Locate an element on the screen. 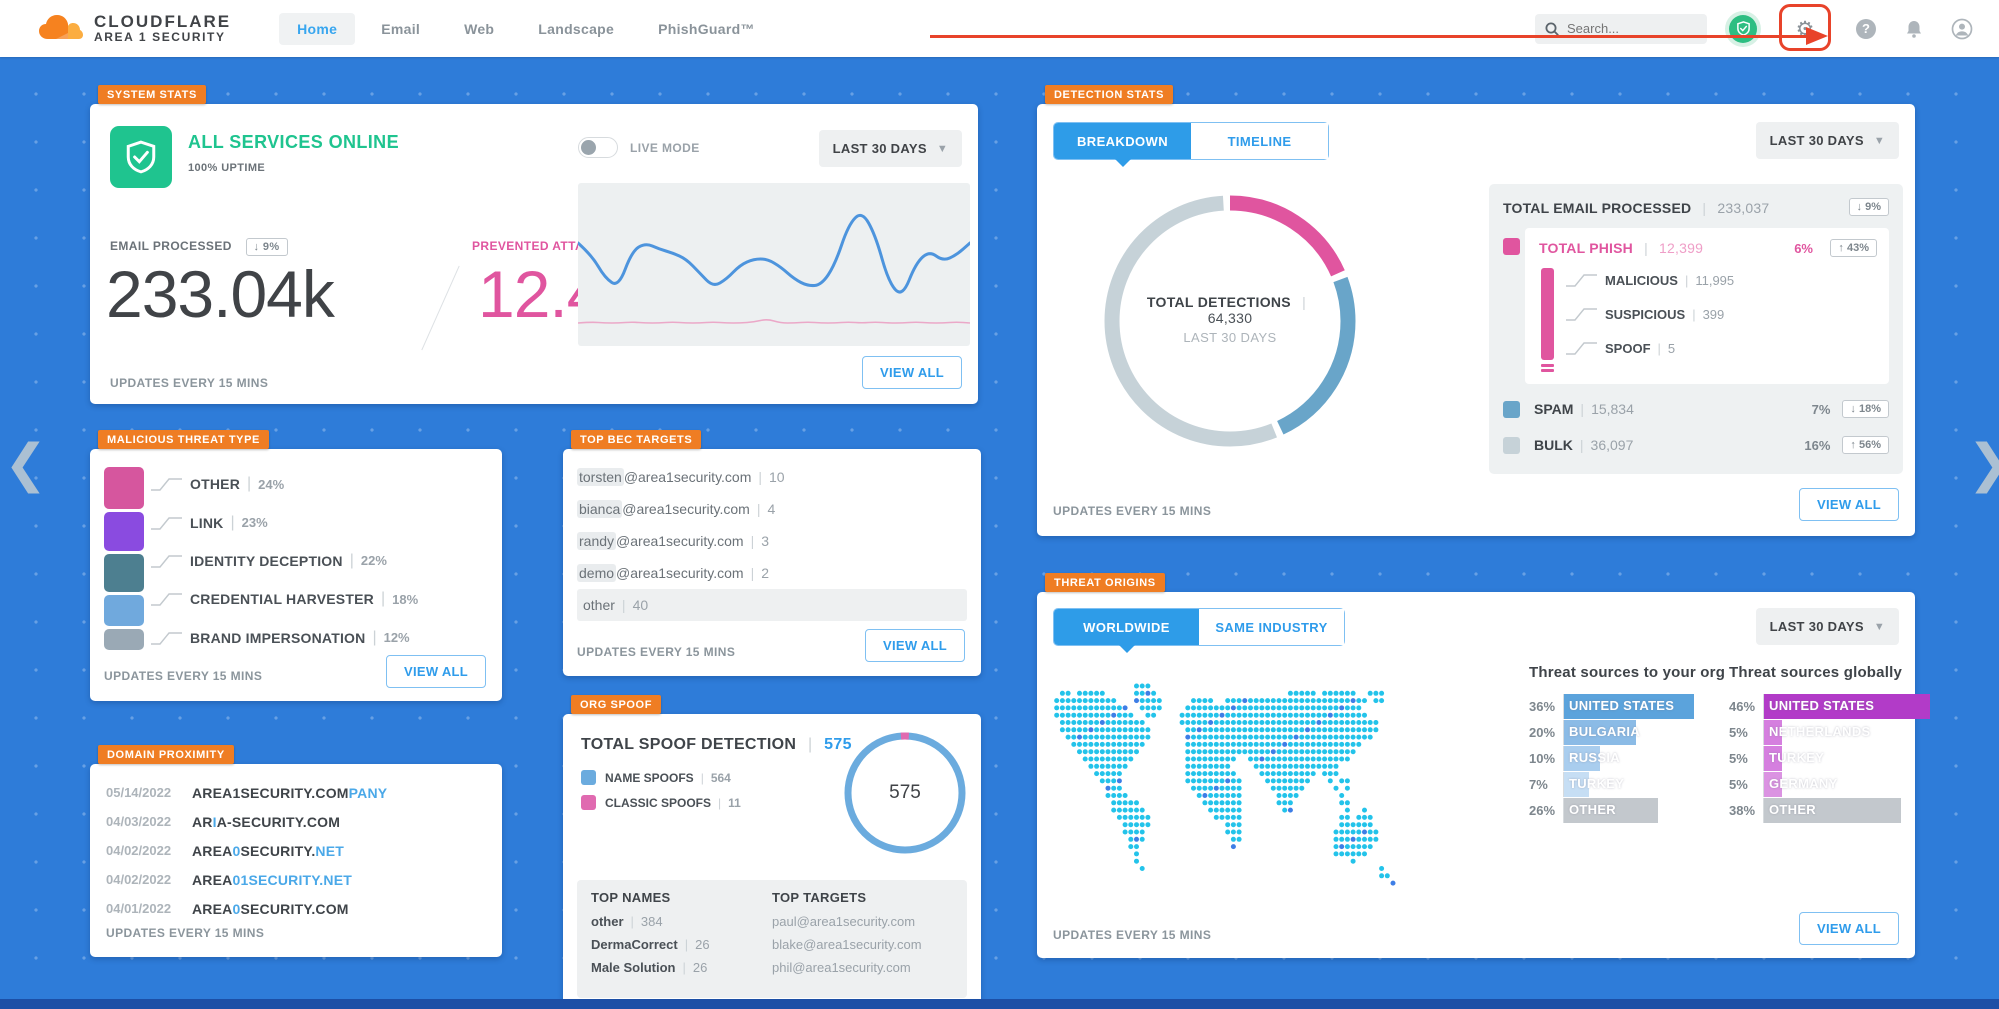 This screenshot has height=1009, width=1999. search-input is located at coordinates (1629, 28).